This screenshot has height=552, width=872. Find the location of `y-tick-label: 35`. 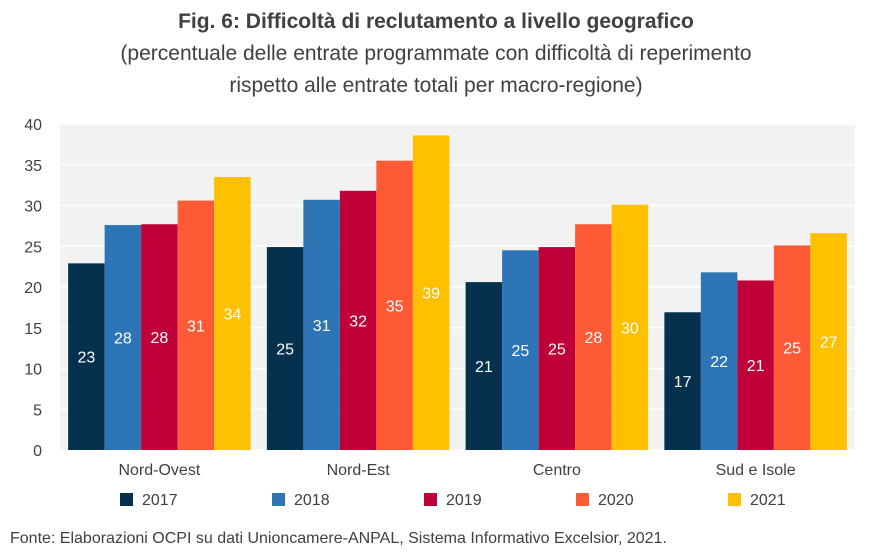

y-tick-label: 35 is located at coordinates (33, 166).